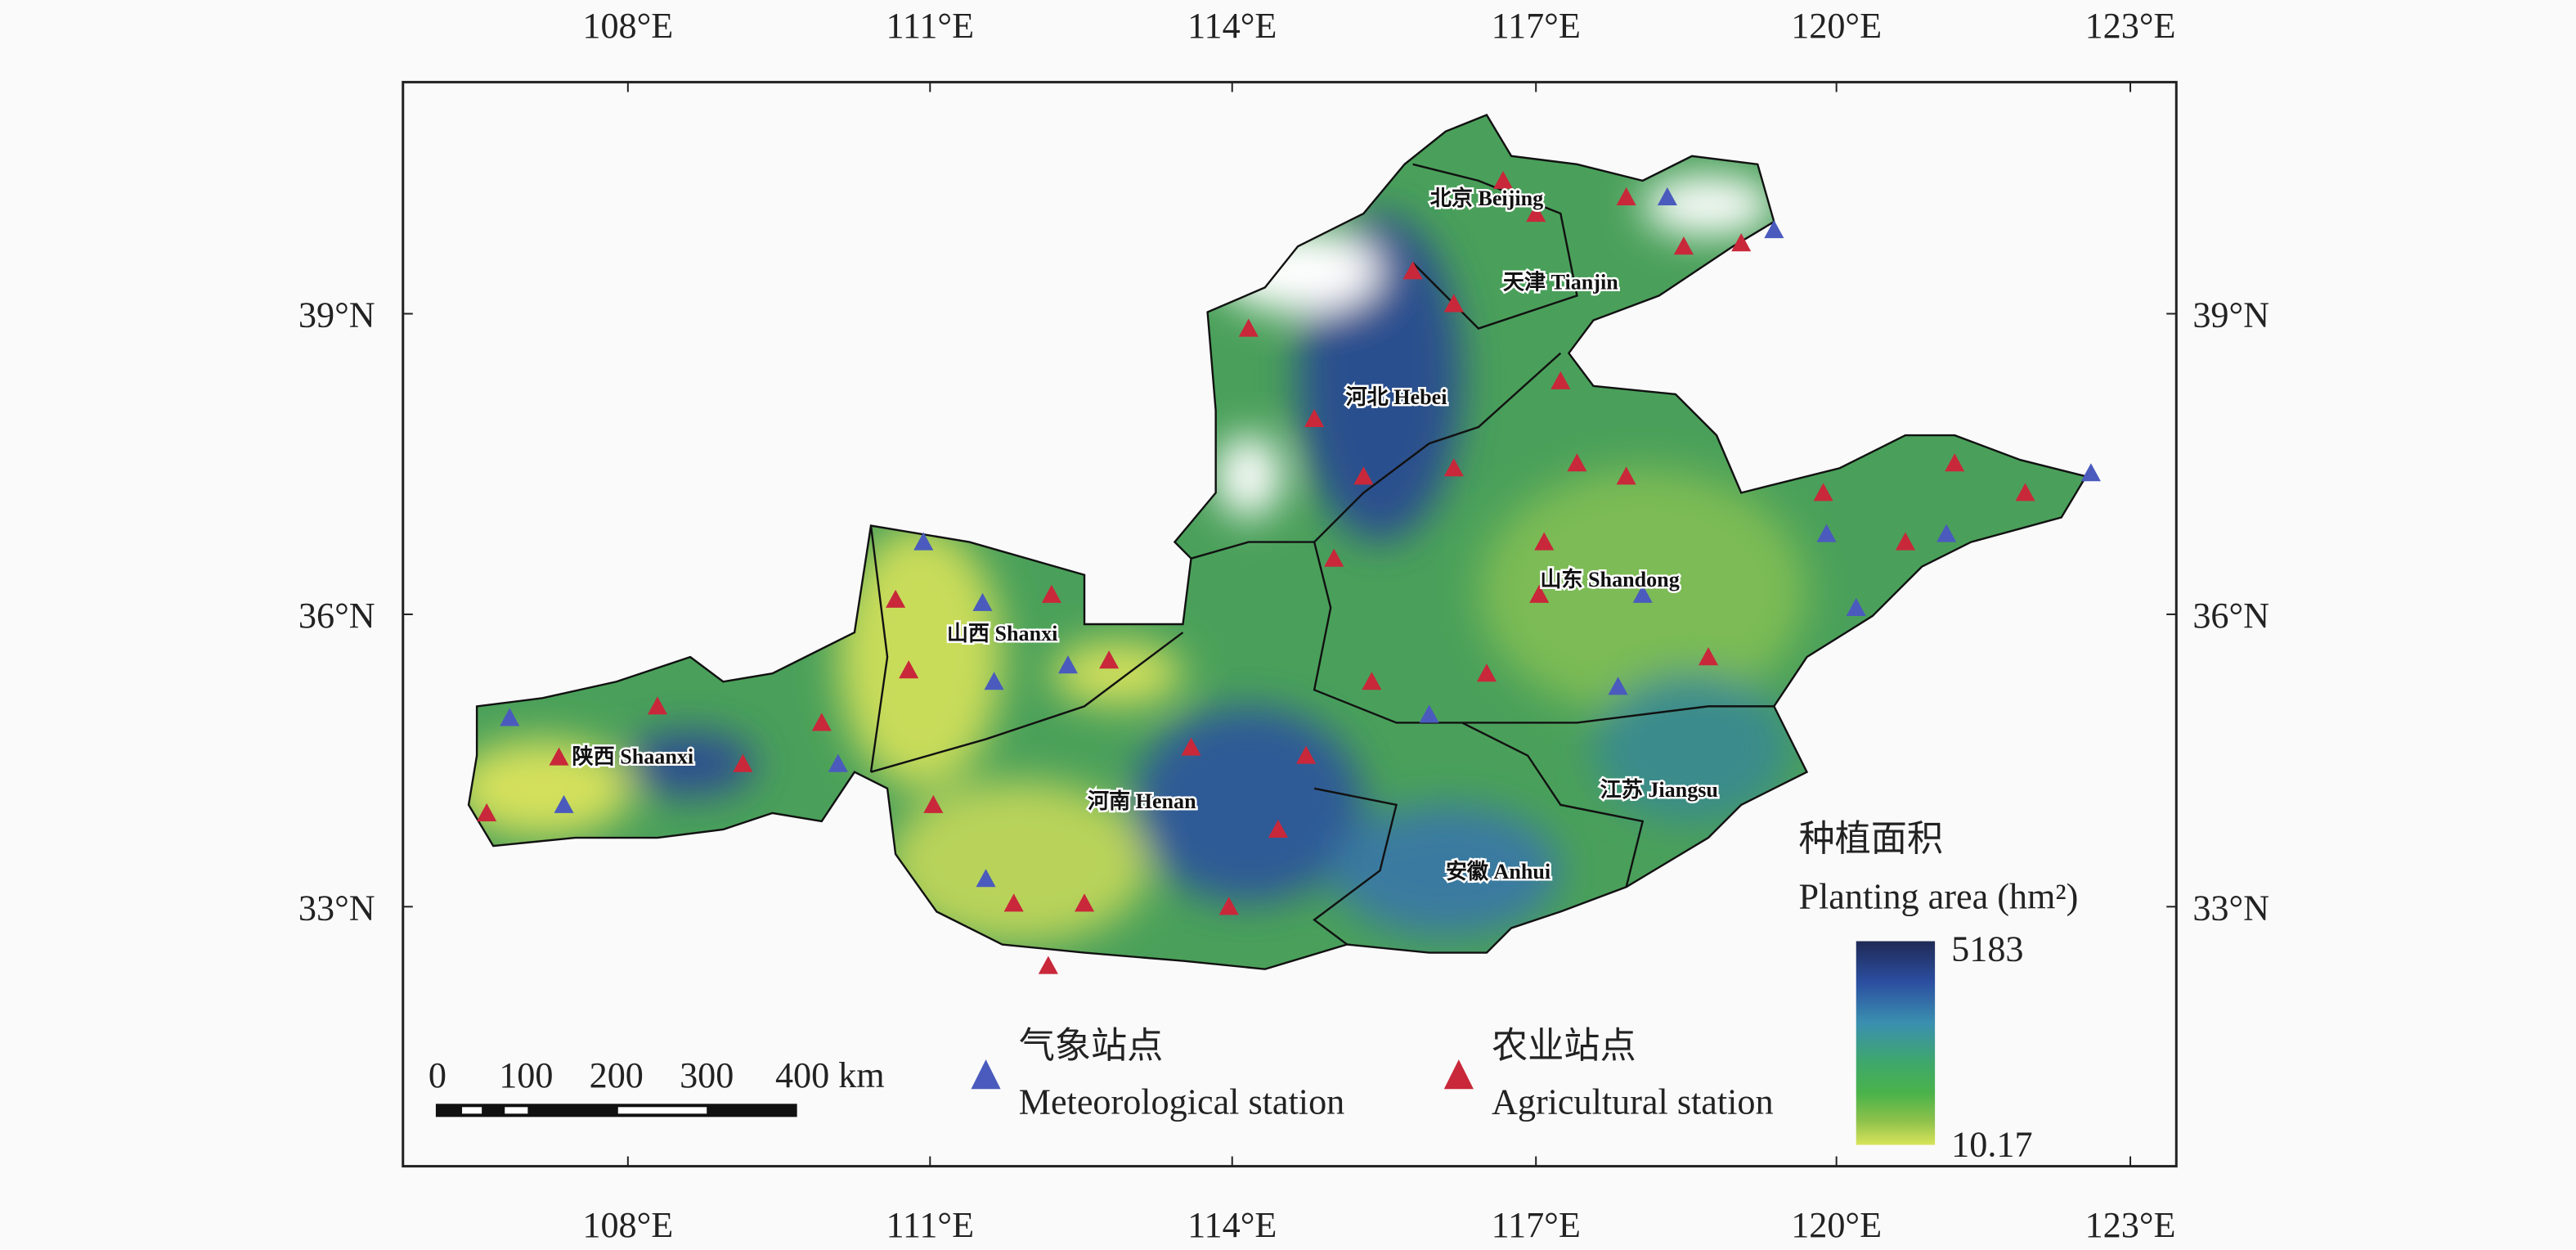  What do you see at coordinates (1633, 1101) in the screenshot?
I see `legend-agricultural-en: Agricultural station` at bounding box center [1633, 1101].